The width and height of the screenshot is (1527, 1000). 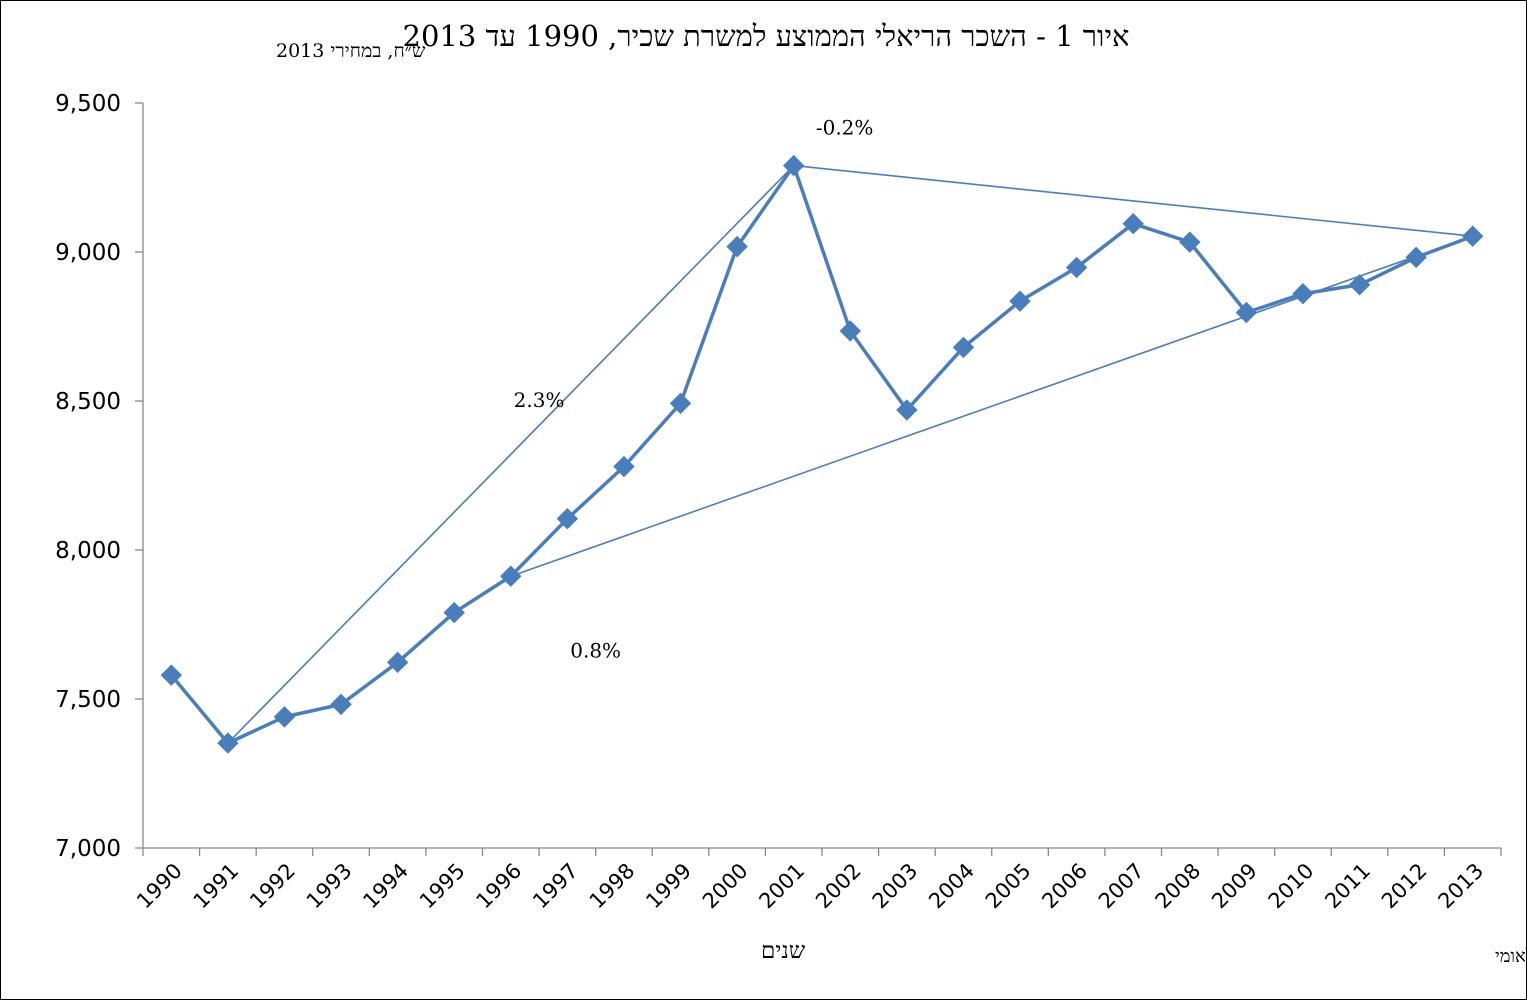 I want to click on x-tick-label: 1992, so click(x=272, y=886).